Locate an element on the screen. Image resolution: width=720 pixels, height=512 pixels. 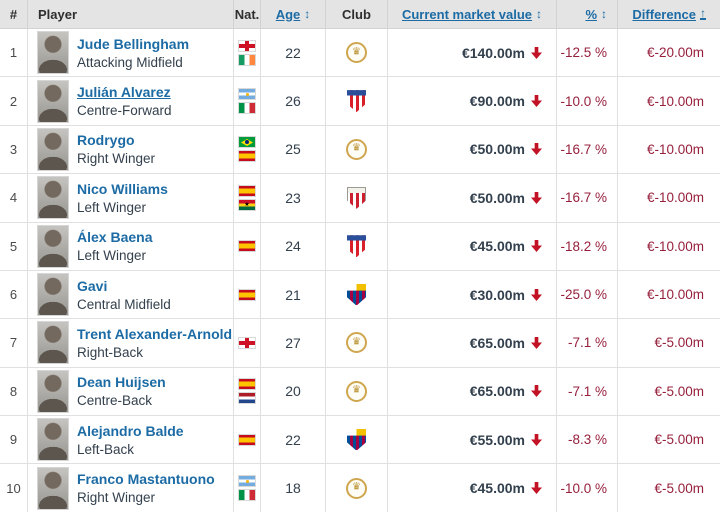
age-cell: 22 is located at coordinates (293, 440).